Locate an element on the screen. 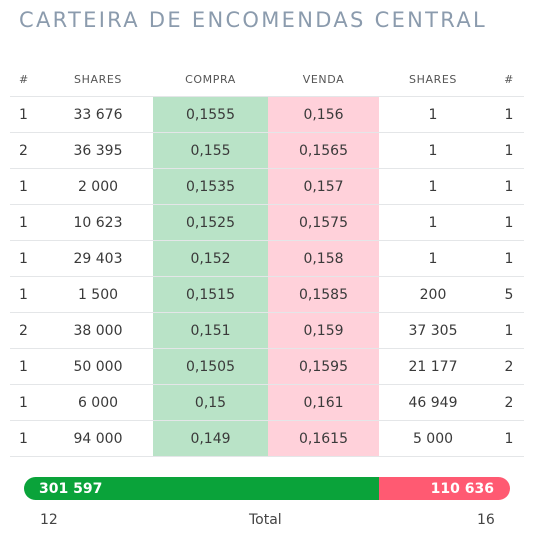 This screenshot has width=547, height=545. header-bid-shares: SHARES is located at coordinates (98, 79).